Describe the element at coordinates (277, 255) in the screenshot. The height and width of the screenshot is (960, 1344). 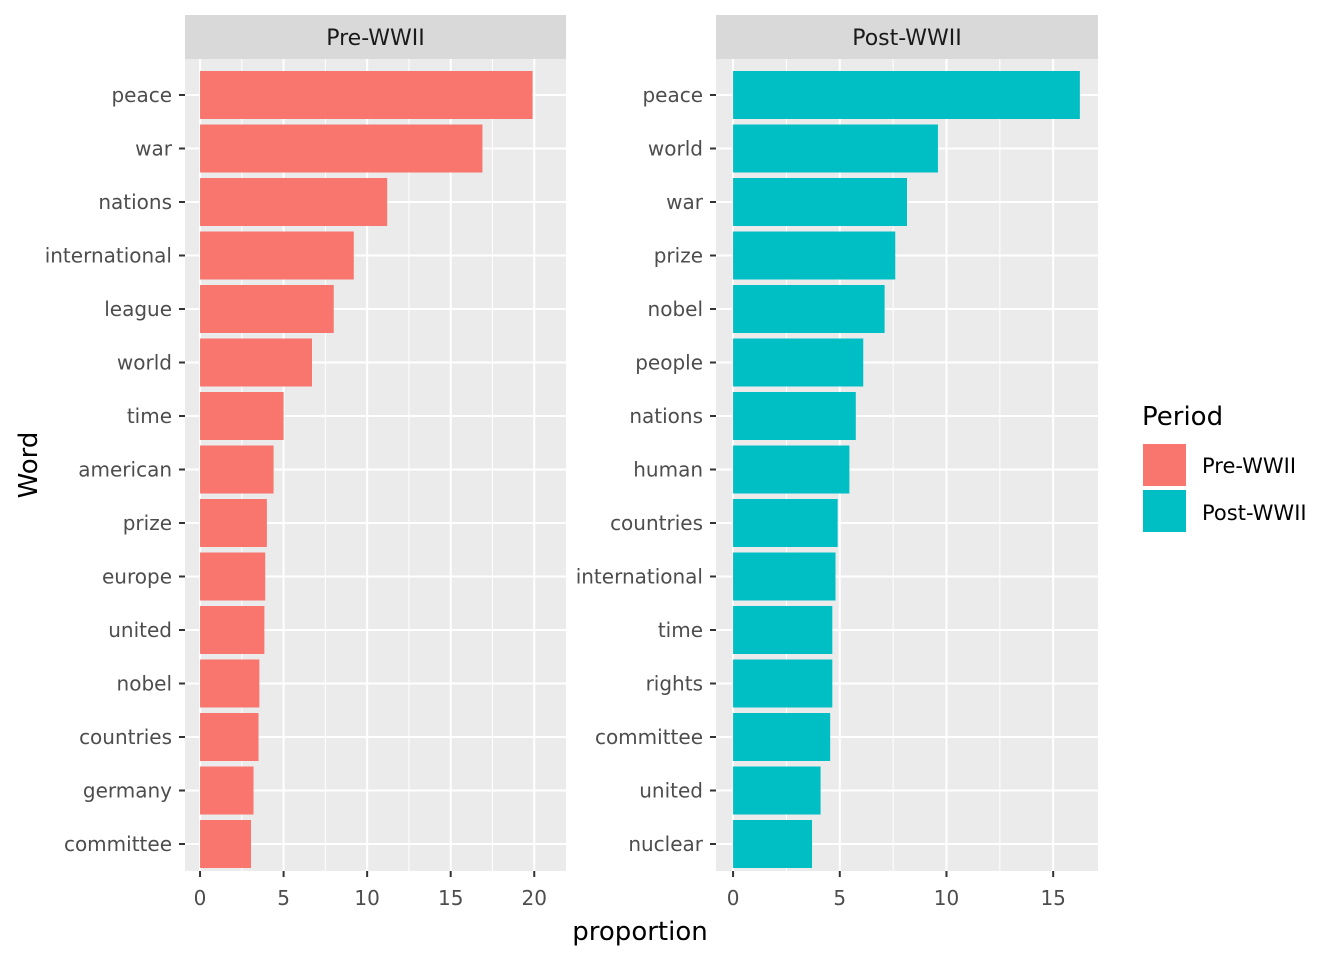
I see `bar-pre-wwii-international` at that location.